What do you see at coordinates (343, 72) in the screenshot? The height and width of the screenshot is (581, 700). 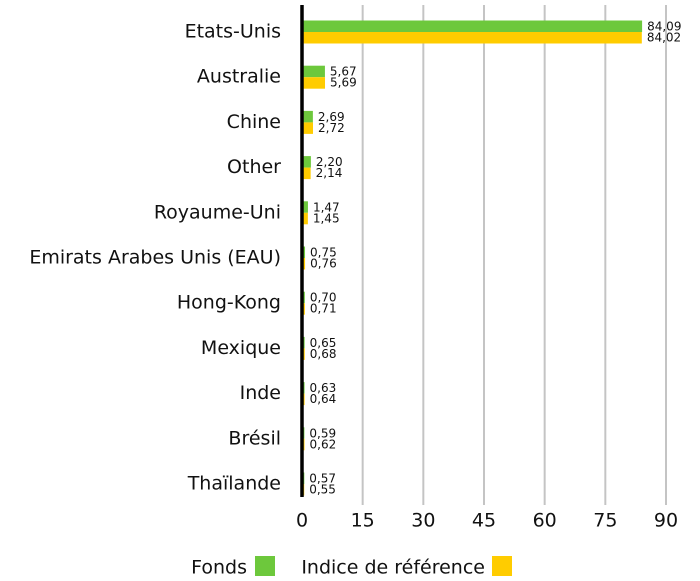 I see `value-label: 5,67` at bounding box center [343, 72].